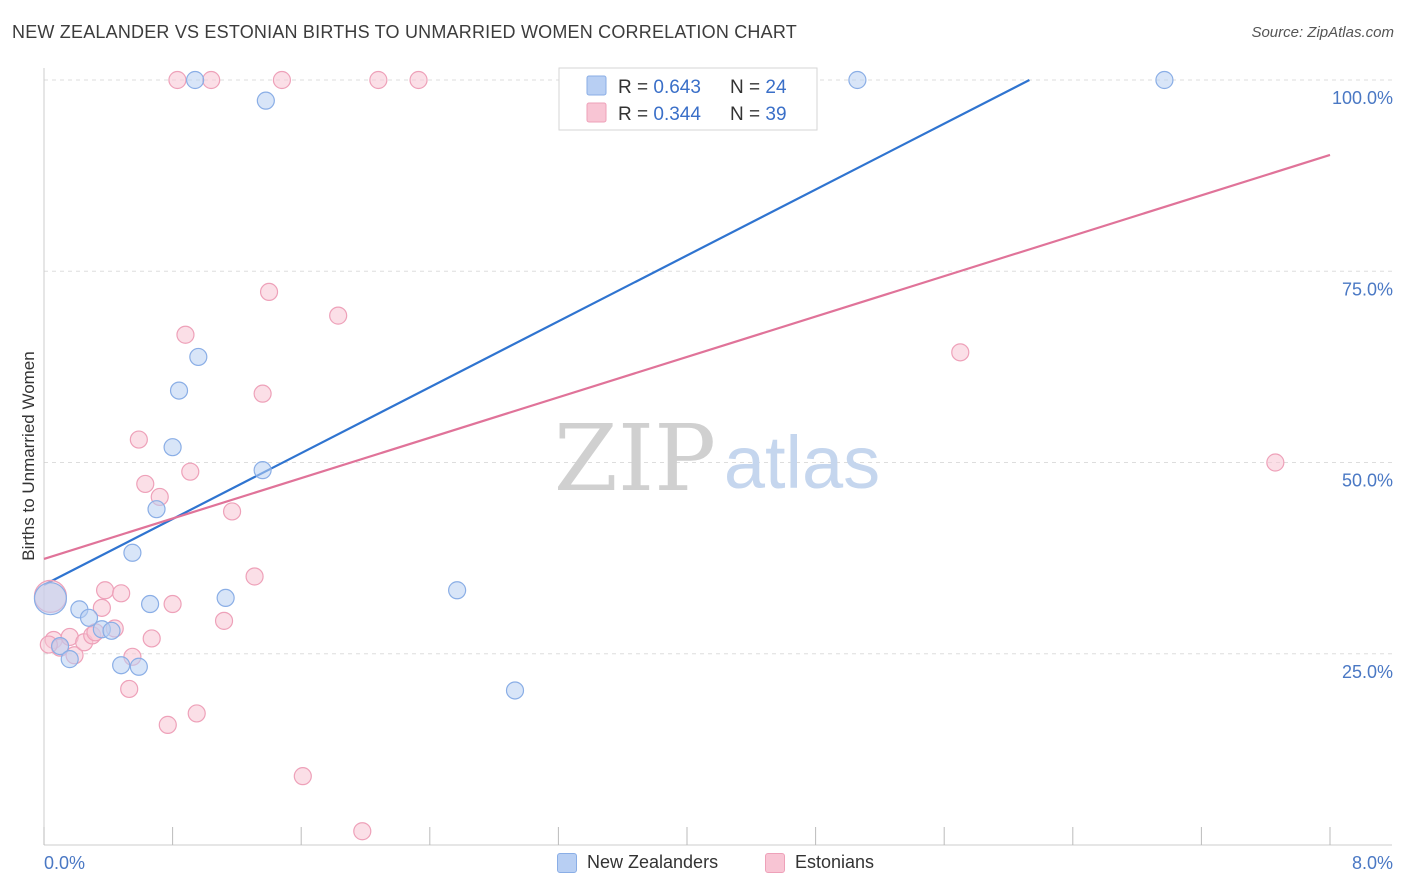 The height and width of the screenshot is (892, 1406). I want to click on legend-n-value-1: 24, so click(776, 87).